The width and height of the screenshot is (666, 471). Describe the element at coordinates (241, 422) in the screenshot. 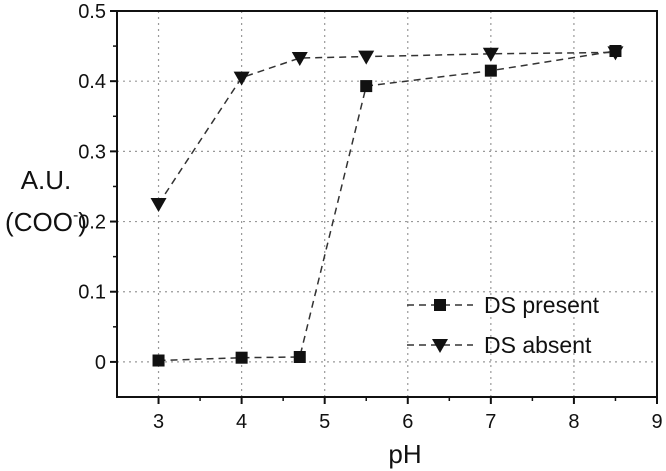

I see `x-tick-label: 4` at that location.